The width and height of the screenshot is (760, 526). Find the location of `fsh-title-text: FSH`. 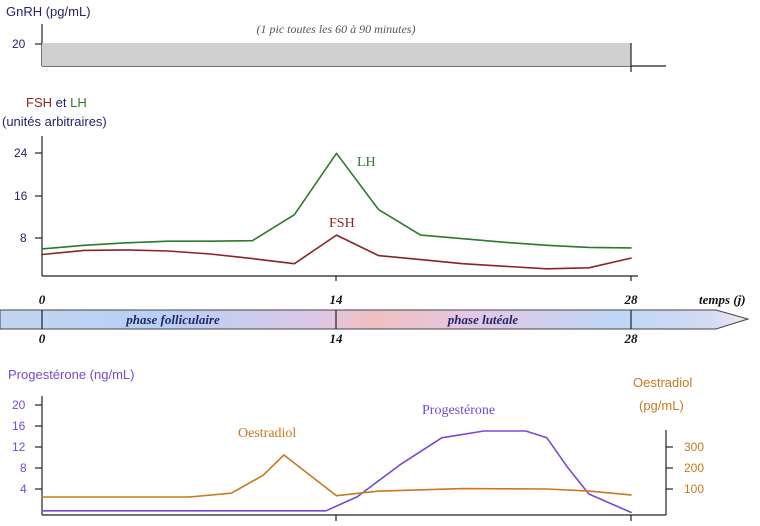

fsh-title-text: FSH is located at coordinates (39, 102).